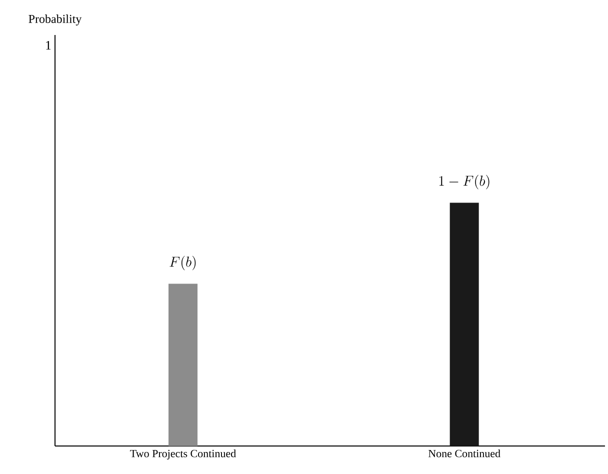 The image size is (608, 474). I want to click on annotation: $1-F(b)$, so click(464, 182).